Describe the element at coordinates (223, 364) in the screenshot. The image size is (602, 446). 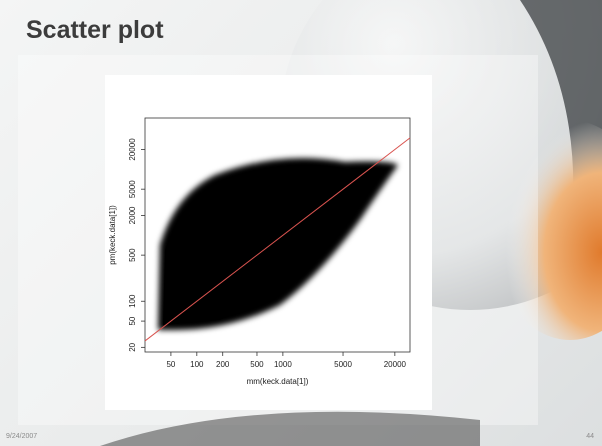
I see `x-tick-label: 200` at that location.